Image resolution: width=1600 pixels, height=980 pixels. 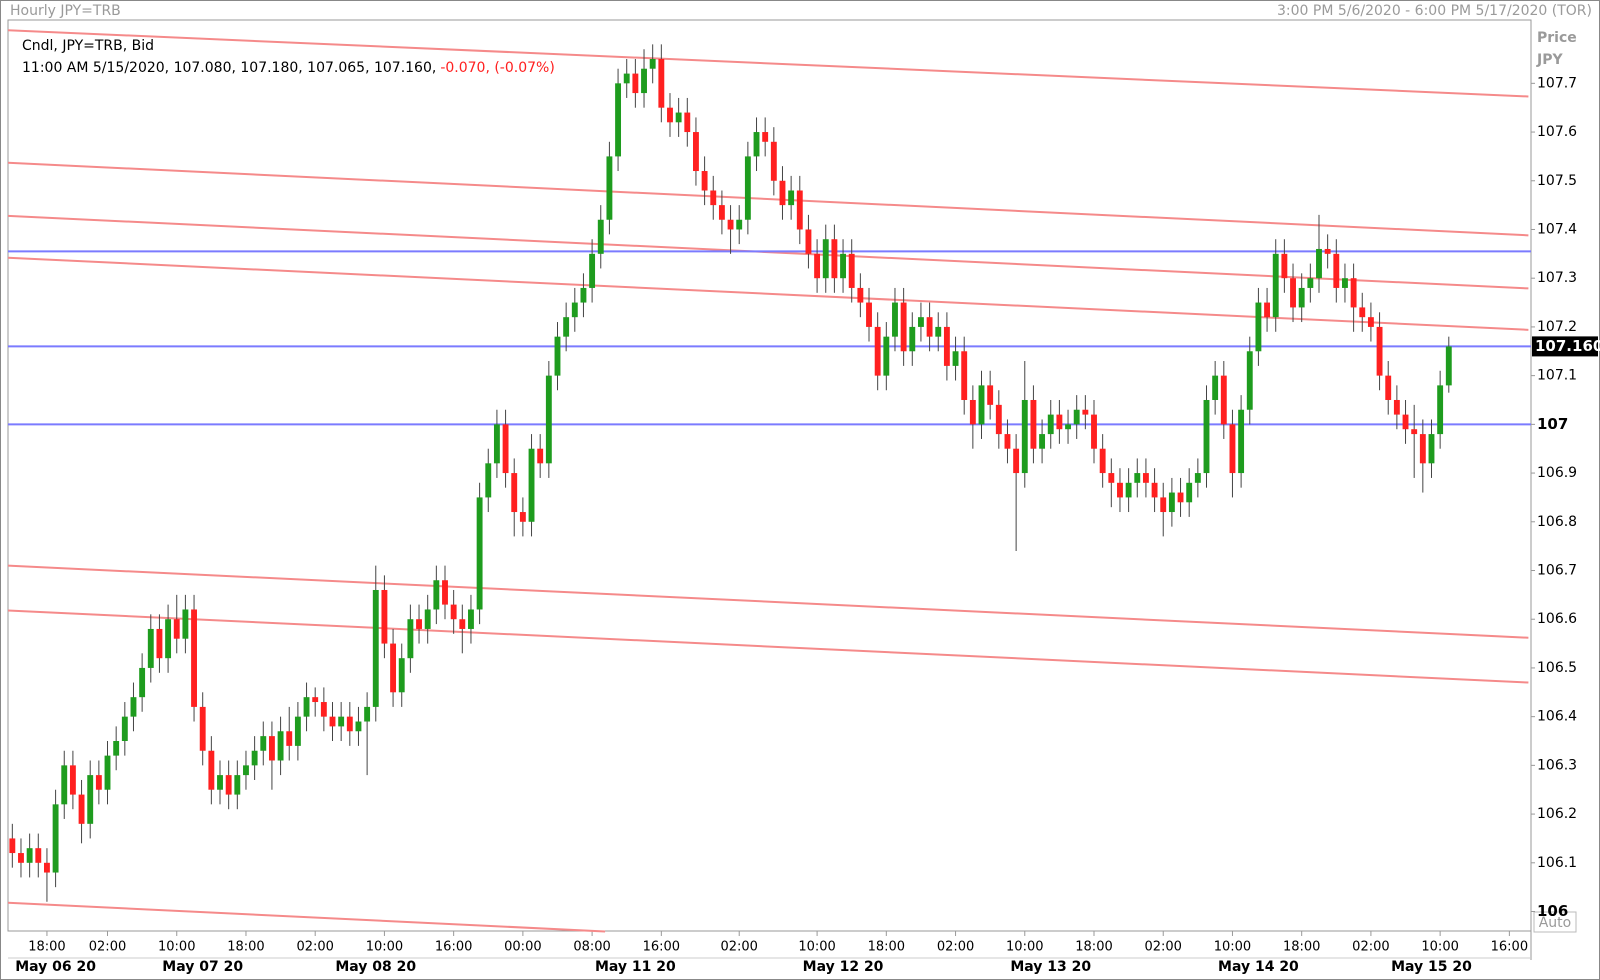 What do you see at coordinates (1557, 717) in the screenshot?
I see `y-tick-label: 106.4` at bounding box center [1557, 717].